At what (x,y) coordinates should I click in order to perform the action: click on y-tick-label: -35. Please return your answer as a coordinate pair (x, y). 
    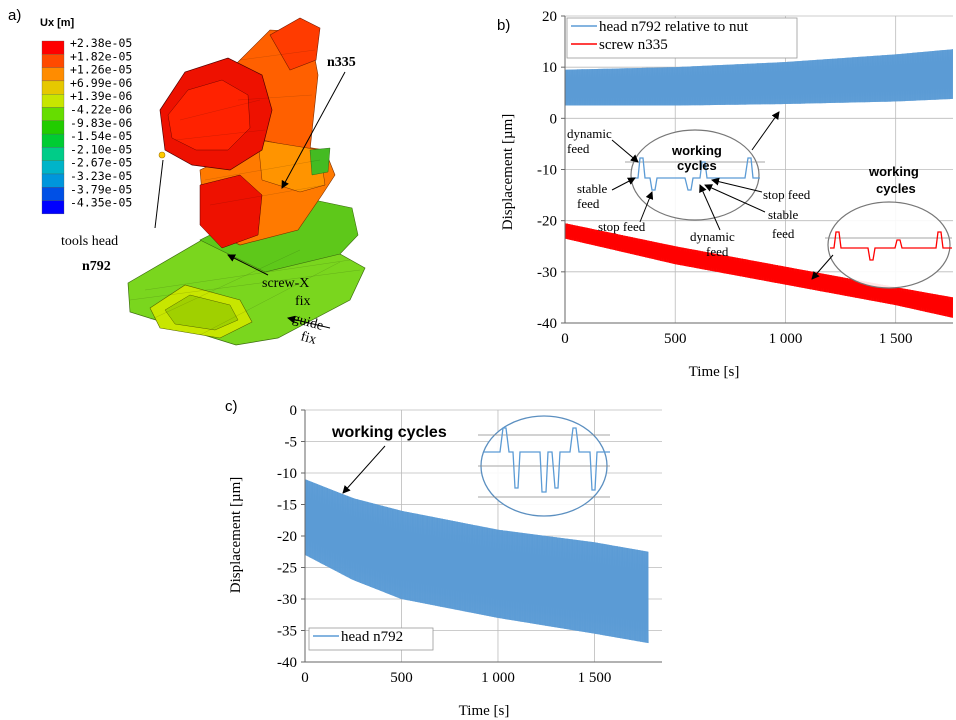
    Looking at the image, I should click on (287, 632).